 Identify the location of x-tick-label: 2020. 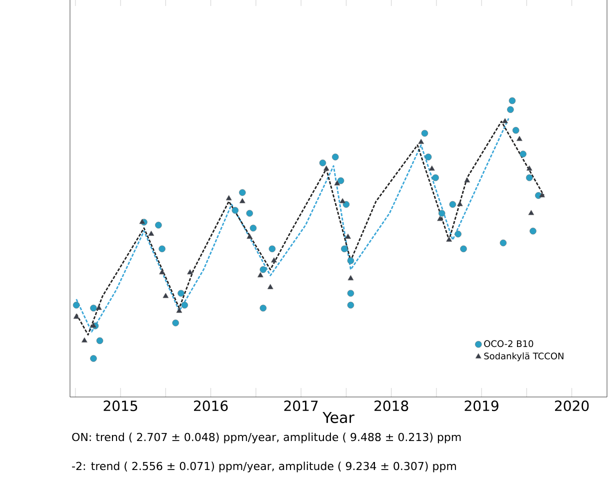
(572, 406).